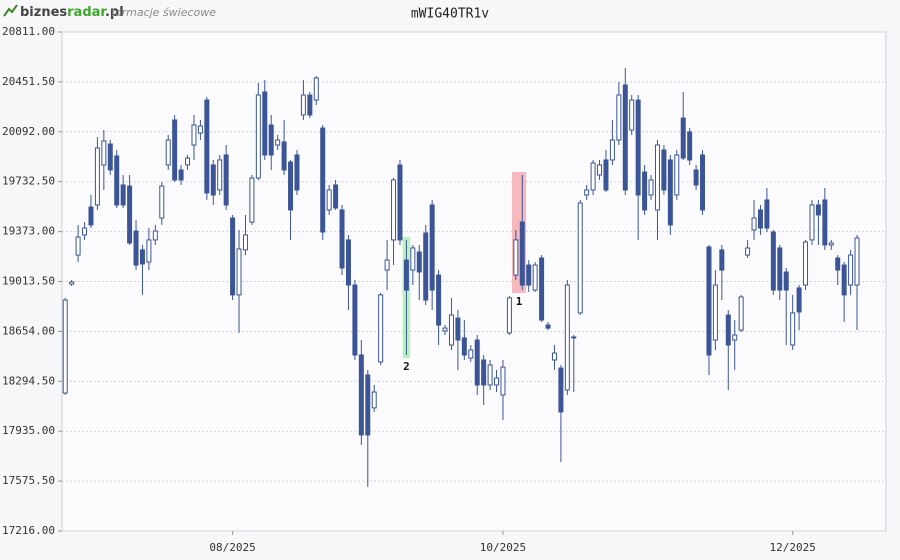  Describe the element at coordinates (406, 366) in the screenshot. I see `pattern-label: 2` at that location.